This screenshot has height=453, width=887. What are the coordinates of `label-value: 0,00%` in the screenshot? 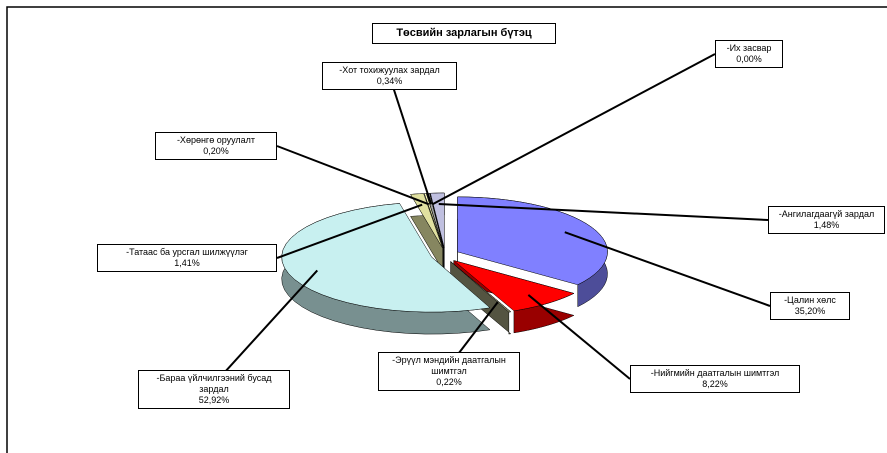 It's located at (749, 59).